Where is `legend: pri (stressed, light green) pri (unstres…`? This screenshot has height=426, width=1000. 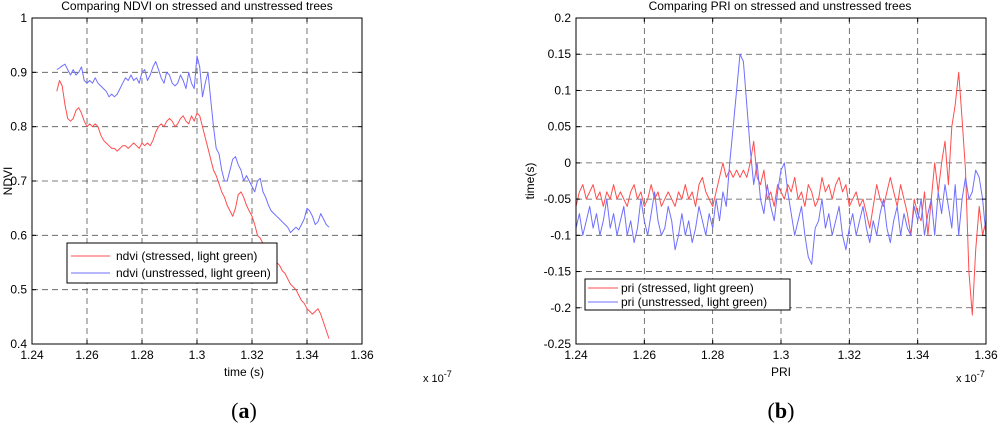
legend: pri (stressed, light green) pri (unstres… is located at coordinates (687, 294).